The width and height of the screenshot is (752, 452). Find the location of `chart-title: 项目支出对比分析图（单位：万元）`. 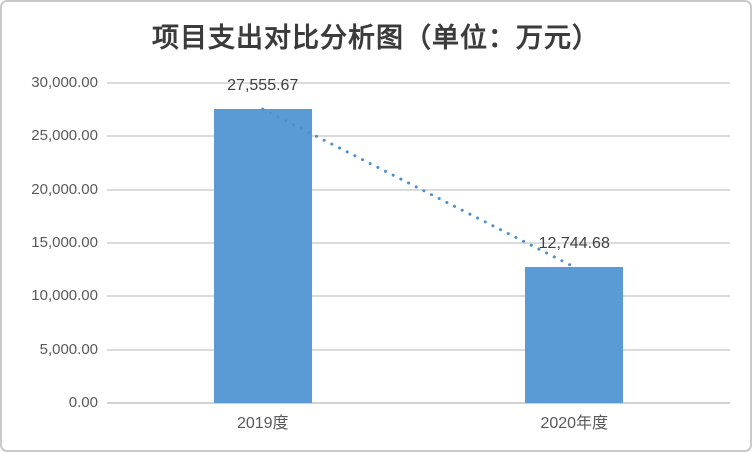

chart-title: 项目支出对比分析图（单位：万元） is located at coordinates (376, 38).